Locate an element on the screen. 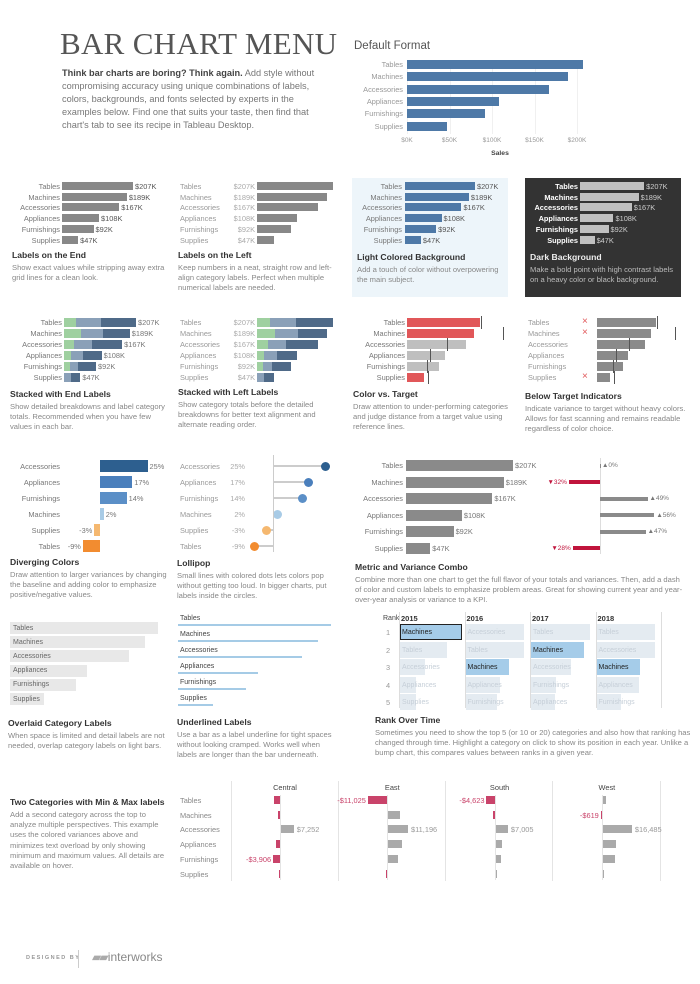  year-header: 2018 is located at coordinates (606, 618).